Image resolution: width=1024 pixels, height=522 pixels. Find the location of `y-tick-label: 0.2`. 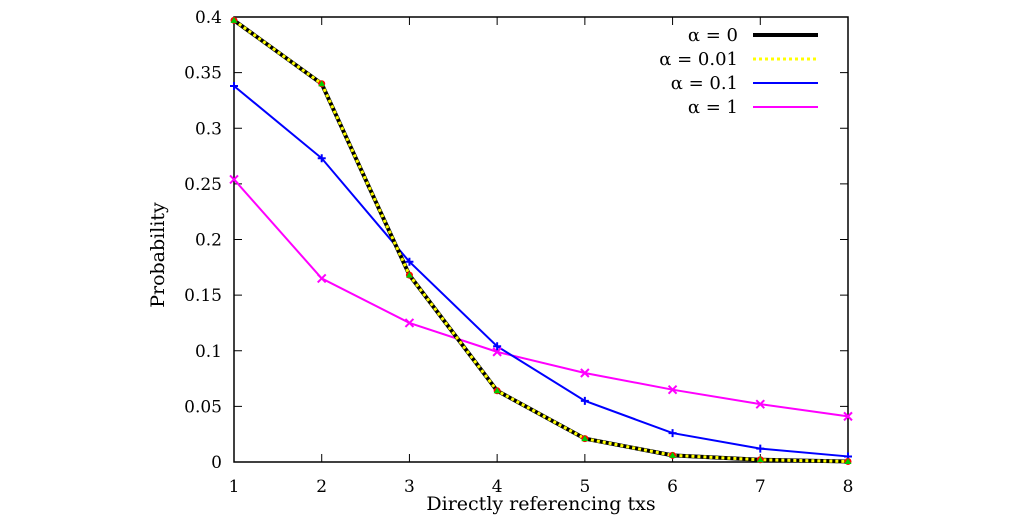

y-tick-label: 0.2 is located at coordinates (208, 241).